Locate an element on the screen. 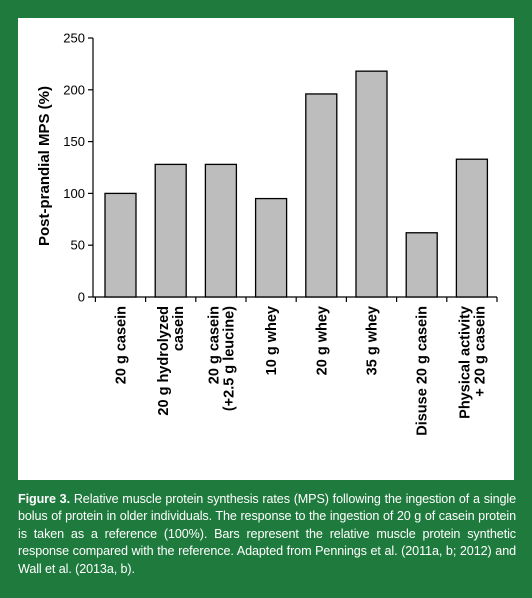 The height and width of the screenshot is (598, 532). x-tick-label-line: + 20 g casein is located at coordinates (480, 351).